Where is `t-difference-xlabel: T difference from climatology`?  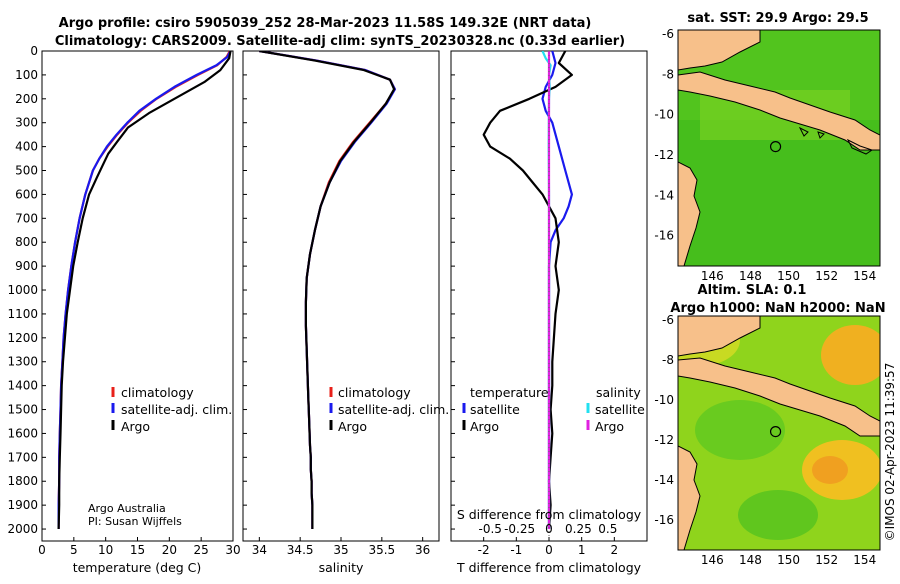
t-difference-xlabel: T difference from climatology is located at coordinates (549, 567).